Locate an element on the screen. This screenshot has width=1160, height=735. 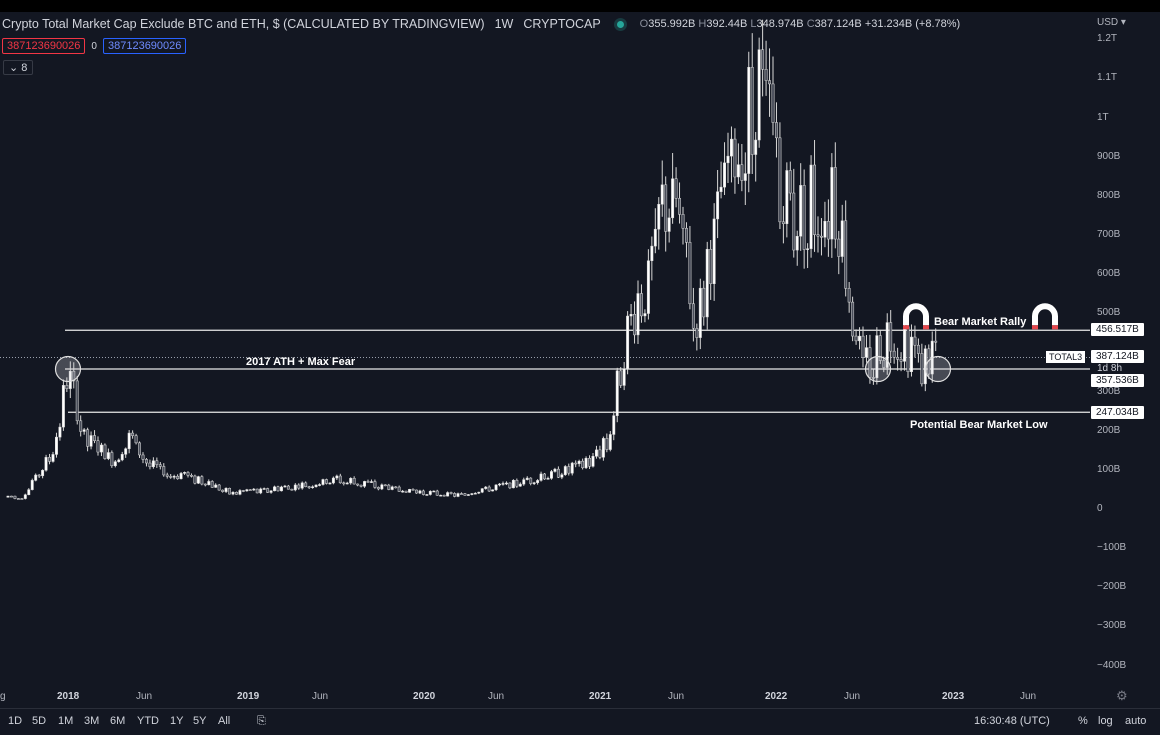
annotation-bear-market-rally: Bear Market Rally is located at coordinates (980, 322).